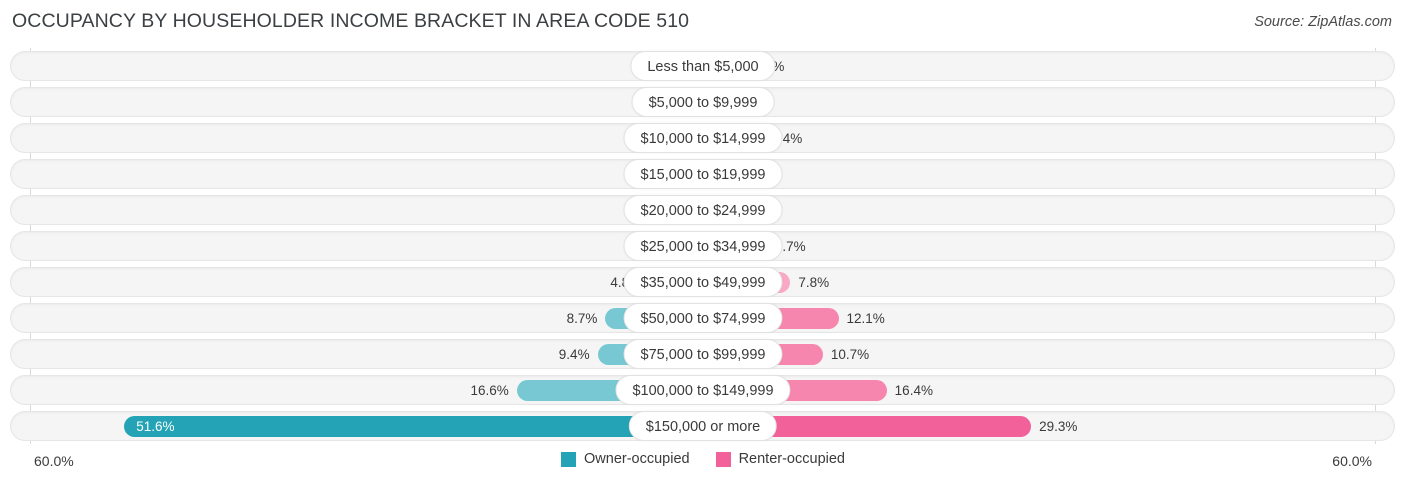  I want to click on category-label: $100,000 to $149,999, so click(703, 390).